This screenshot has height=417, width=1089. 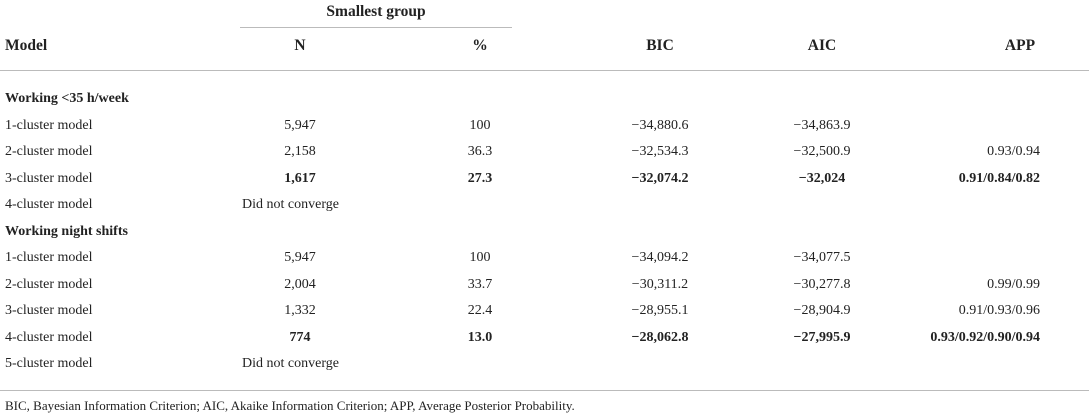 I want to click on cell: −27,995.9, so click(x=822, y=337).